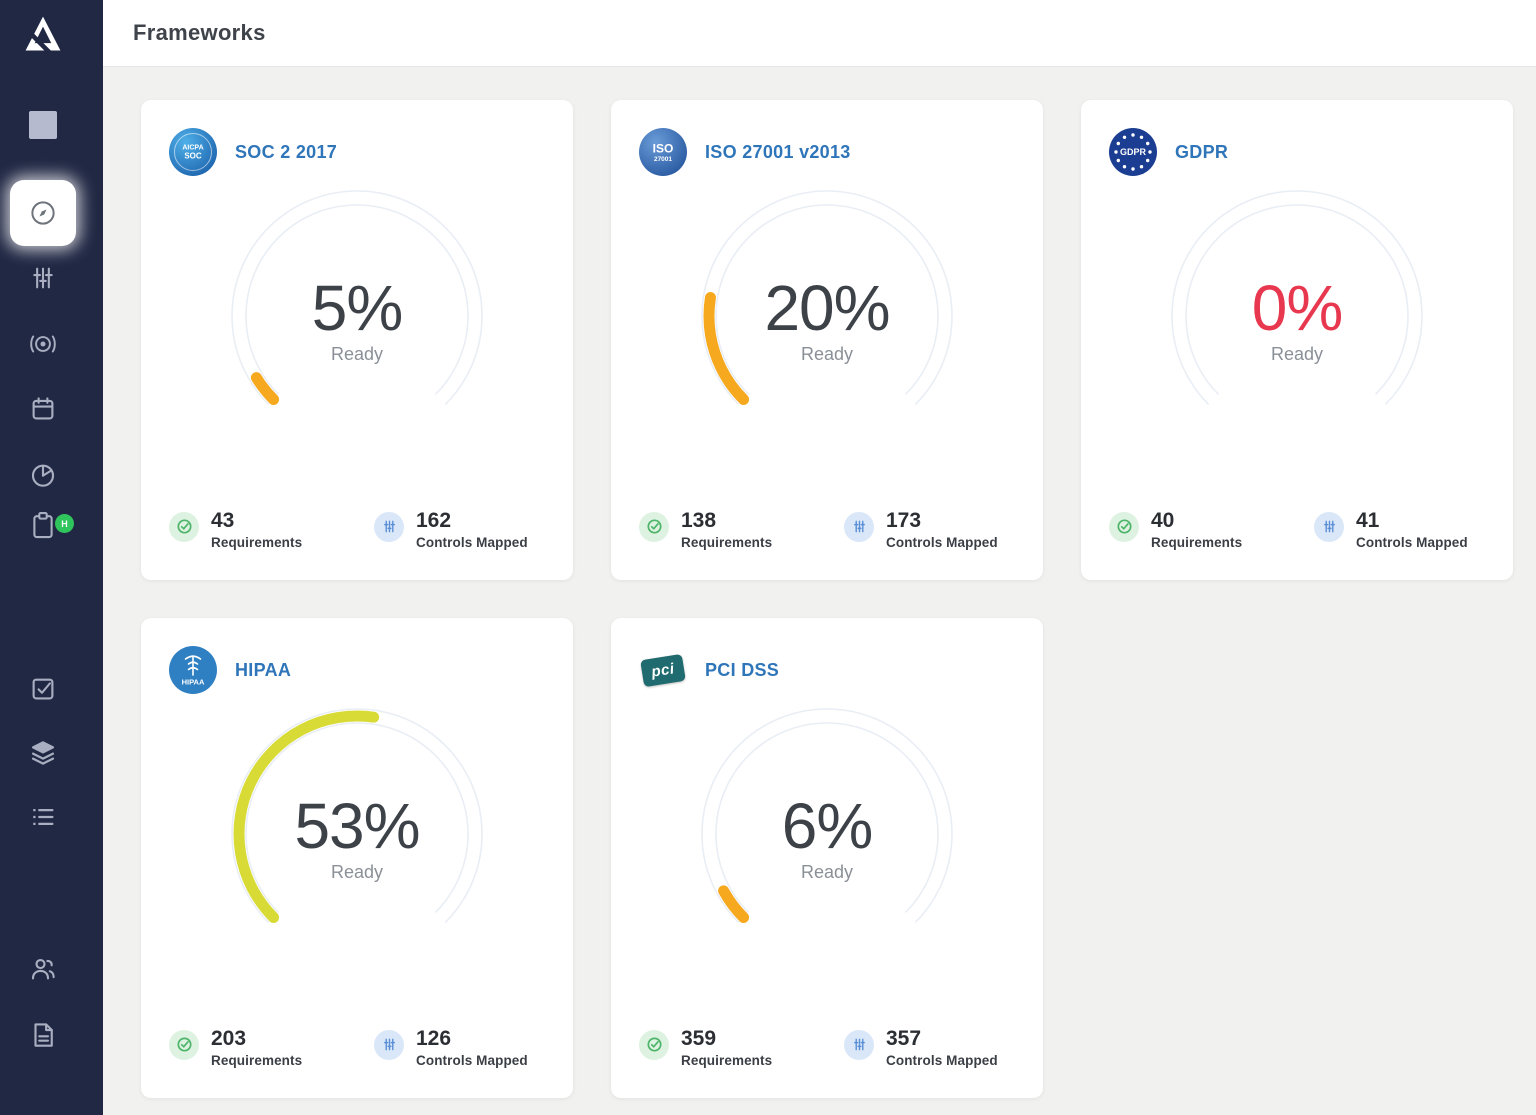 This screenshot has width=1536, height=1115. I want to click on framework-title: HIPAA, so click(263, 669).